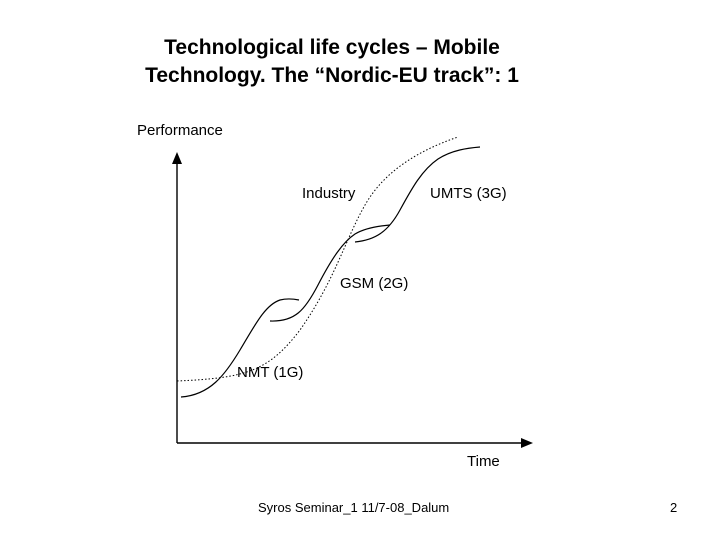 The width and height of the screenshot is (720, 540). What do you see at coordinates (468, 193) in the screenshot?
I see `umts-label: UMTS (3G)` at bounding box center [468, 193].